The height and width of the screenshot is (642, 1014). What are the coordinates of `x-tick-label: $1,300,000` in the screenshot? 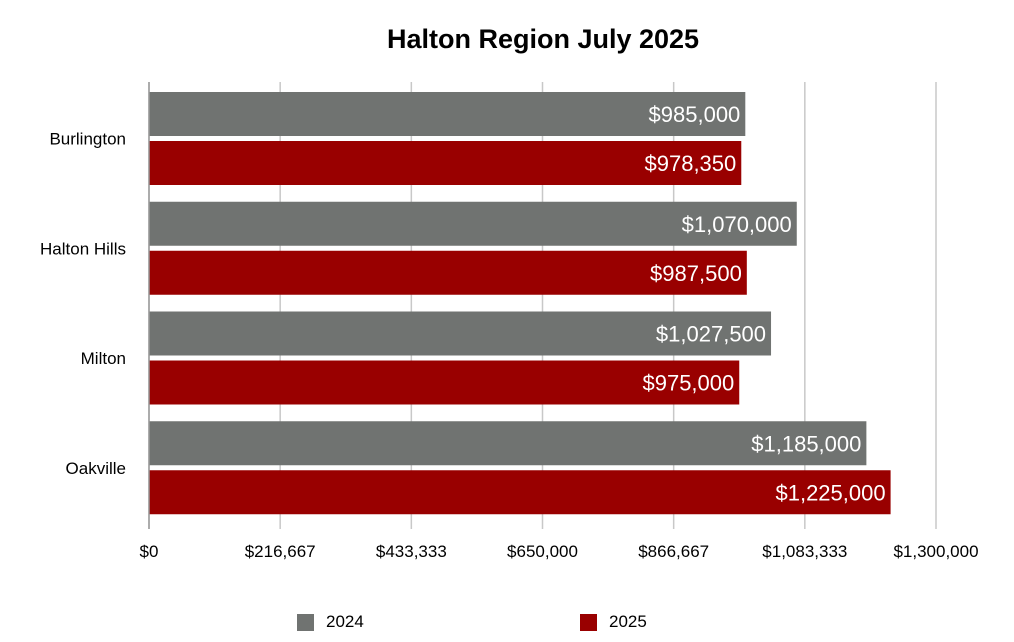 It's located at (935, 551).